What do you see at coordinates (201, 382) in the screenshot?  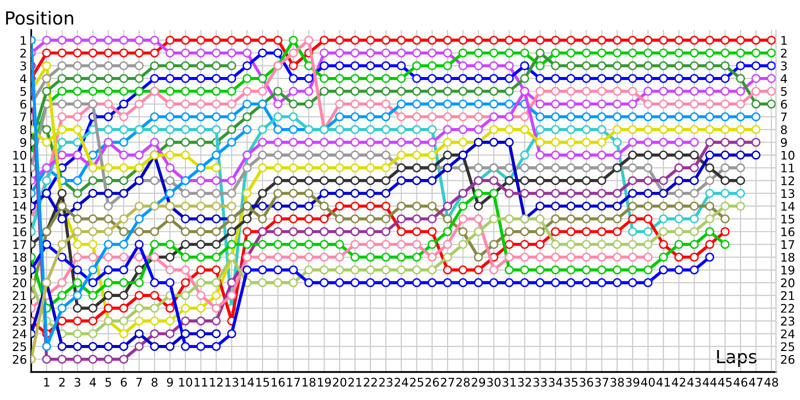 I see `x-tick-label: 11` at bounding box center [201, 382].